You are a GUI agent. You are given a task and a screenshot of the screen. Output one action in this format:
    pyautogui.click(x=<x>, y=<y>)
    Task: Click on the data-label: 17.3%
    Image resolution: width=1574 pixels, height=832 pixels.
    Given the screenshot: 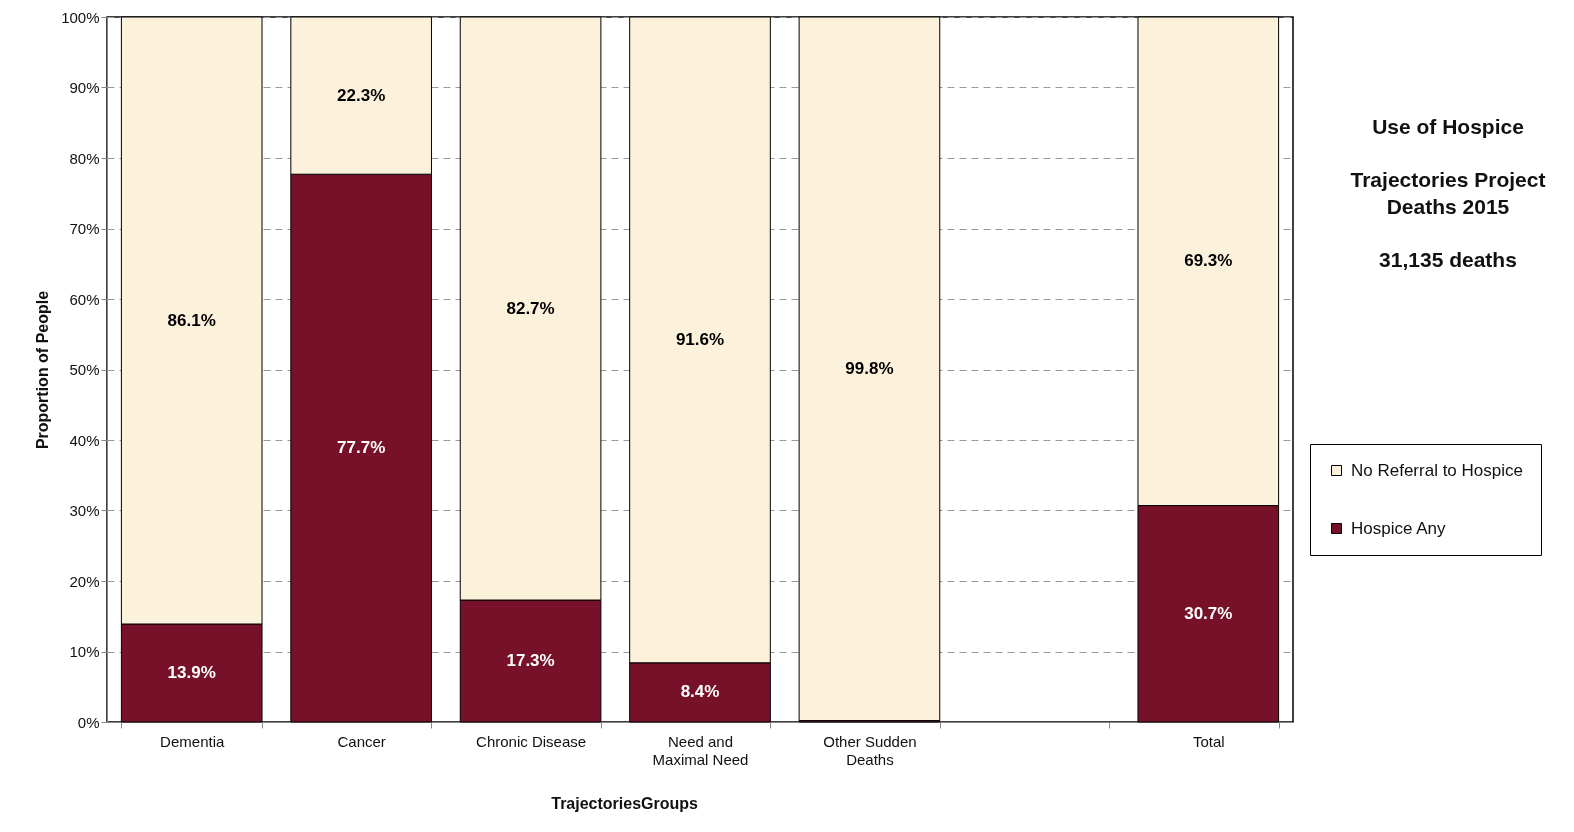 What is the action you would take?
    pyautogui.click(x=530, y=661)
    